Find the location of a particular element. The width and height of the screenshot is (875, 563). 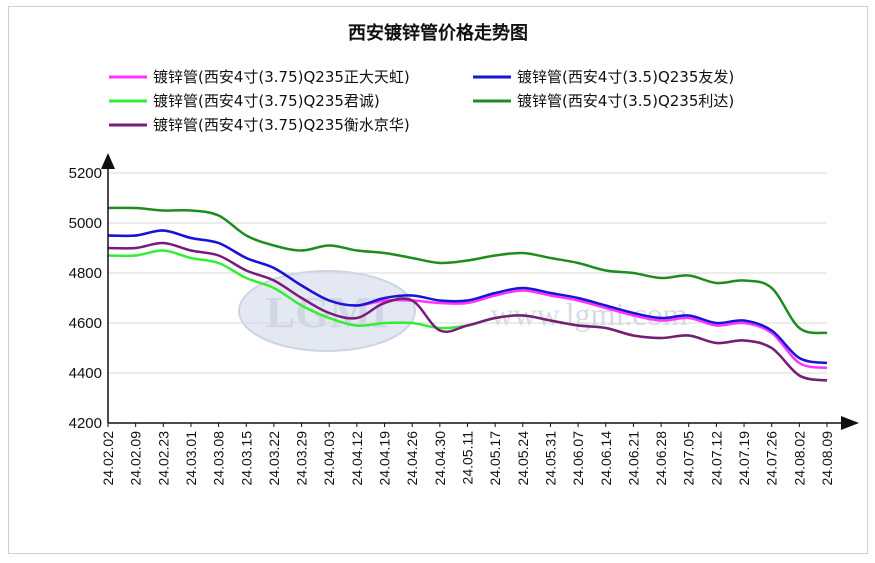

x-tick-label: 24.06.14 is located at coordinates (606, 458).